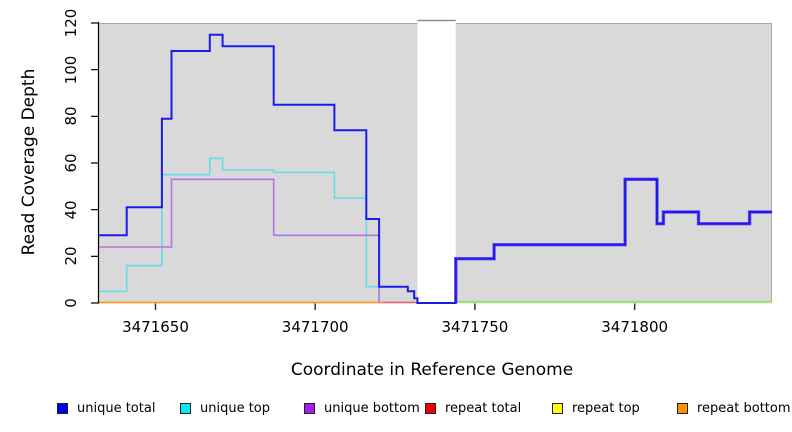 This screenshot has height=432, width=792. What do you see at coordinates (432, 370) in the screenshot?
I see `x-axis-title: Coordinate in Reference Genome` at bounding box center [432, 370].